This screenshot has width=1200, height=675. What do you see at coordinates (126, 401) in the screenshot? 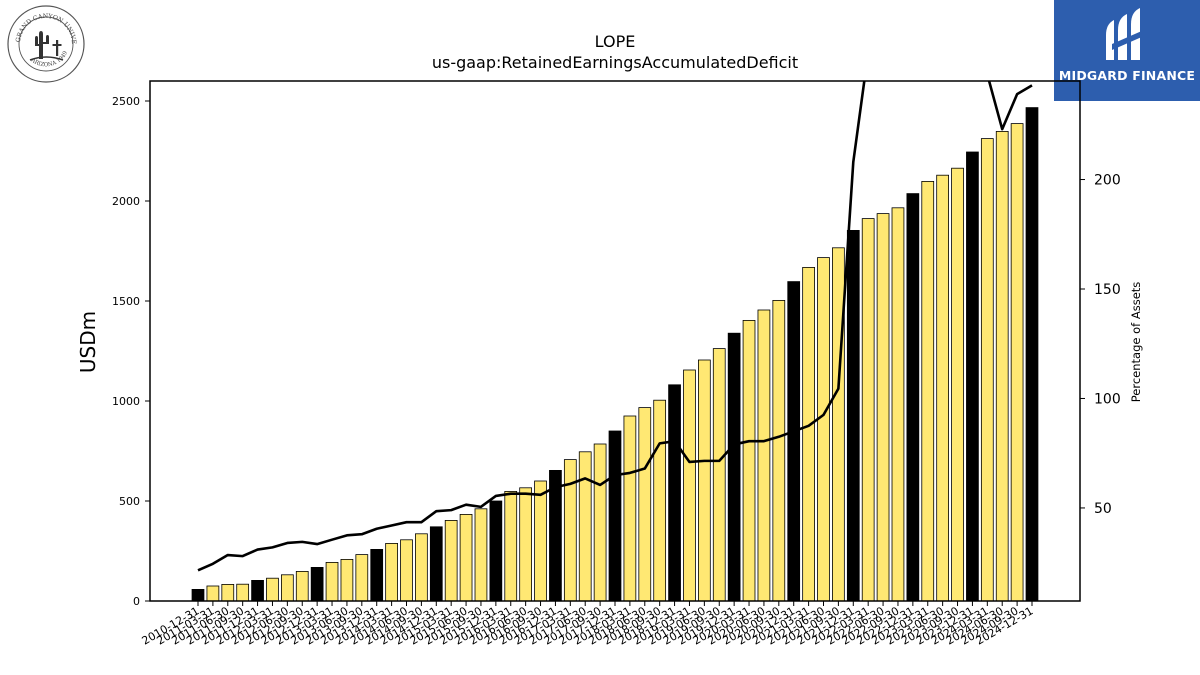
I see `y-tick-label-left-1000: 1000` at bounding box center [126, 401].